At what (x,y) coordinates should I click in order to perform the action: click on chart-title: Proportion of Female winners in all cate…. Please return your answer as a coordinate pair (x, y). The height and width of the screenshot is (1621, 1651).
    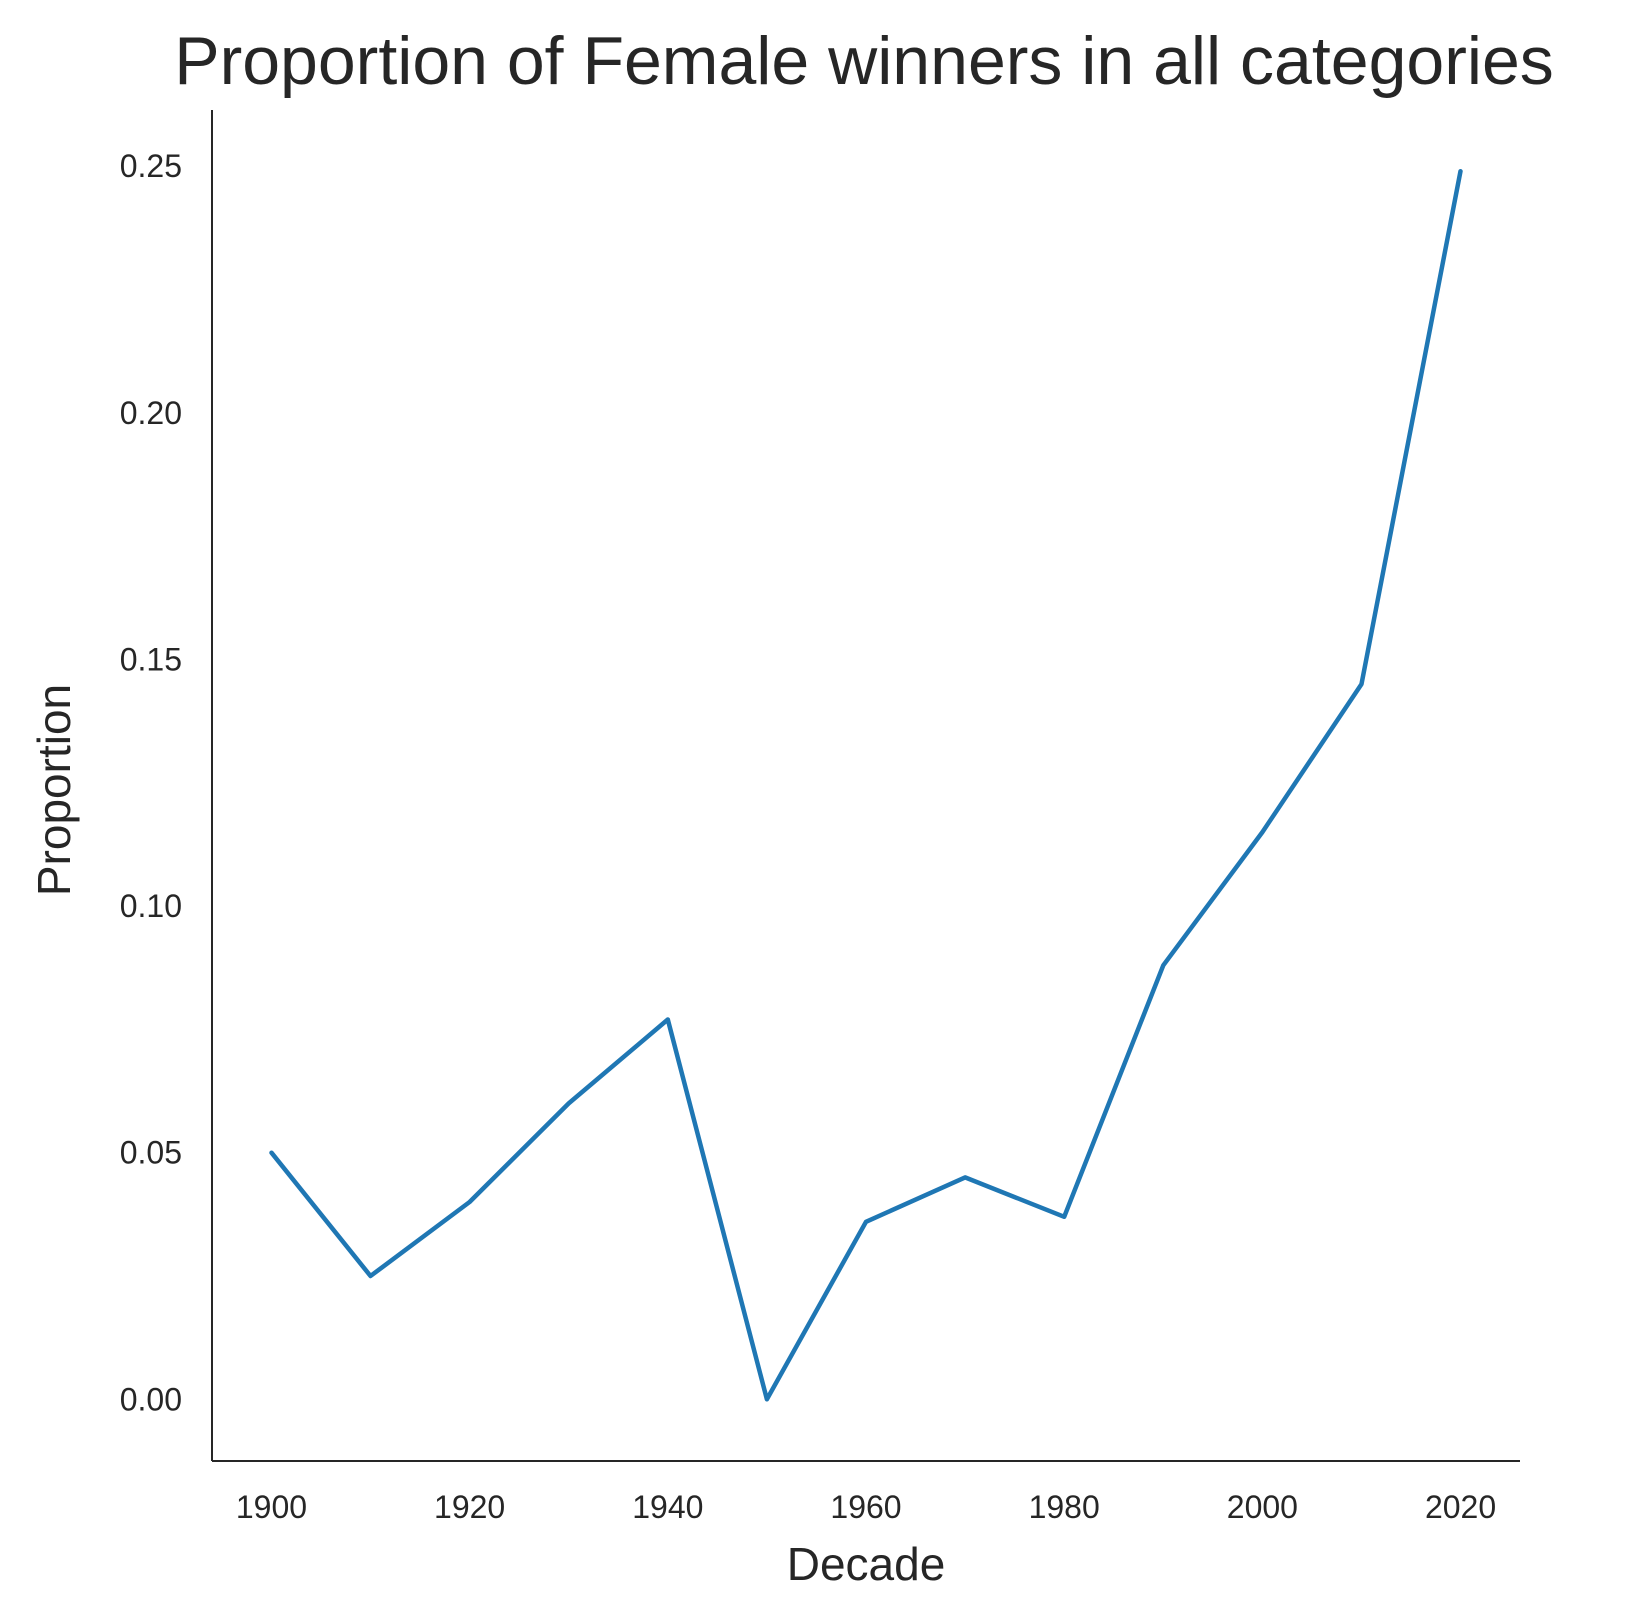
    Looking at the image, I should click on (864, 61).